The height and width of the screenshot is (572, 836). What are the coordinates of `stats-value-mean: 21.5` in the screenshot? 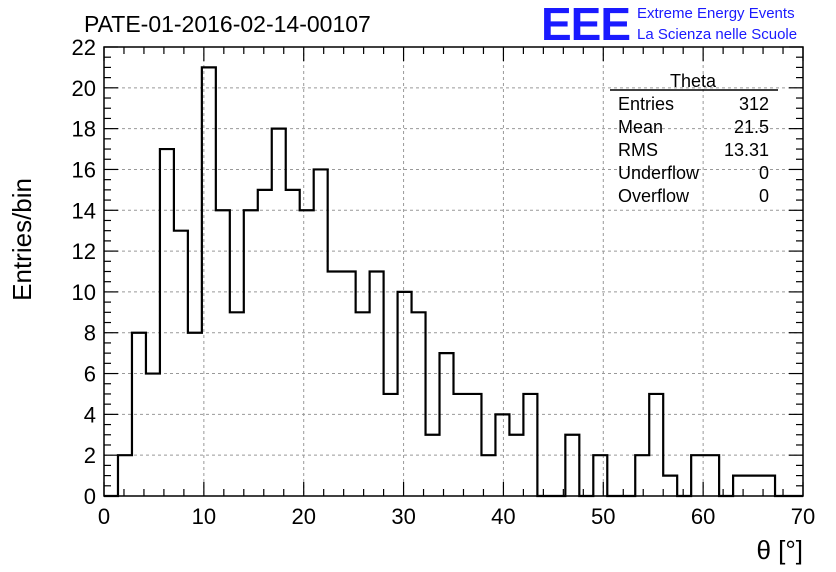 It's located at (751, 127).